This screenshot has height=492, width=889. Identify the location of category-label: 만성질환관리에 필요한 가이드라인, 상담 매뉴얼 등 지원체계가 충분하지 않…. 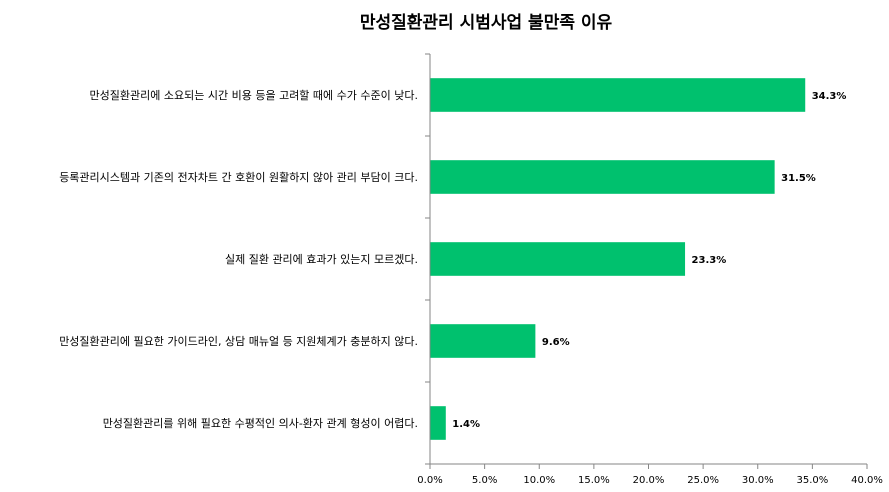
(238, 341).